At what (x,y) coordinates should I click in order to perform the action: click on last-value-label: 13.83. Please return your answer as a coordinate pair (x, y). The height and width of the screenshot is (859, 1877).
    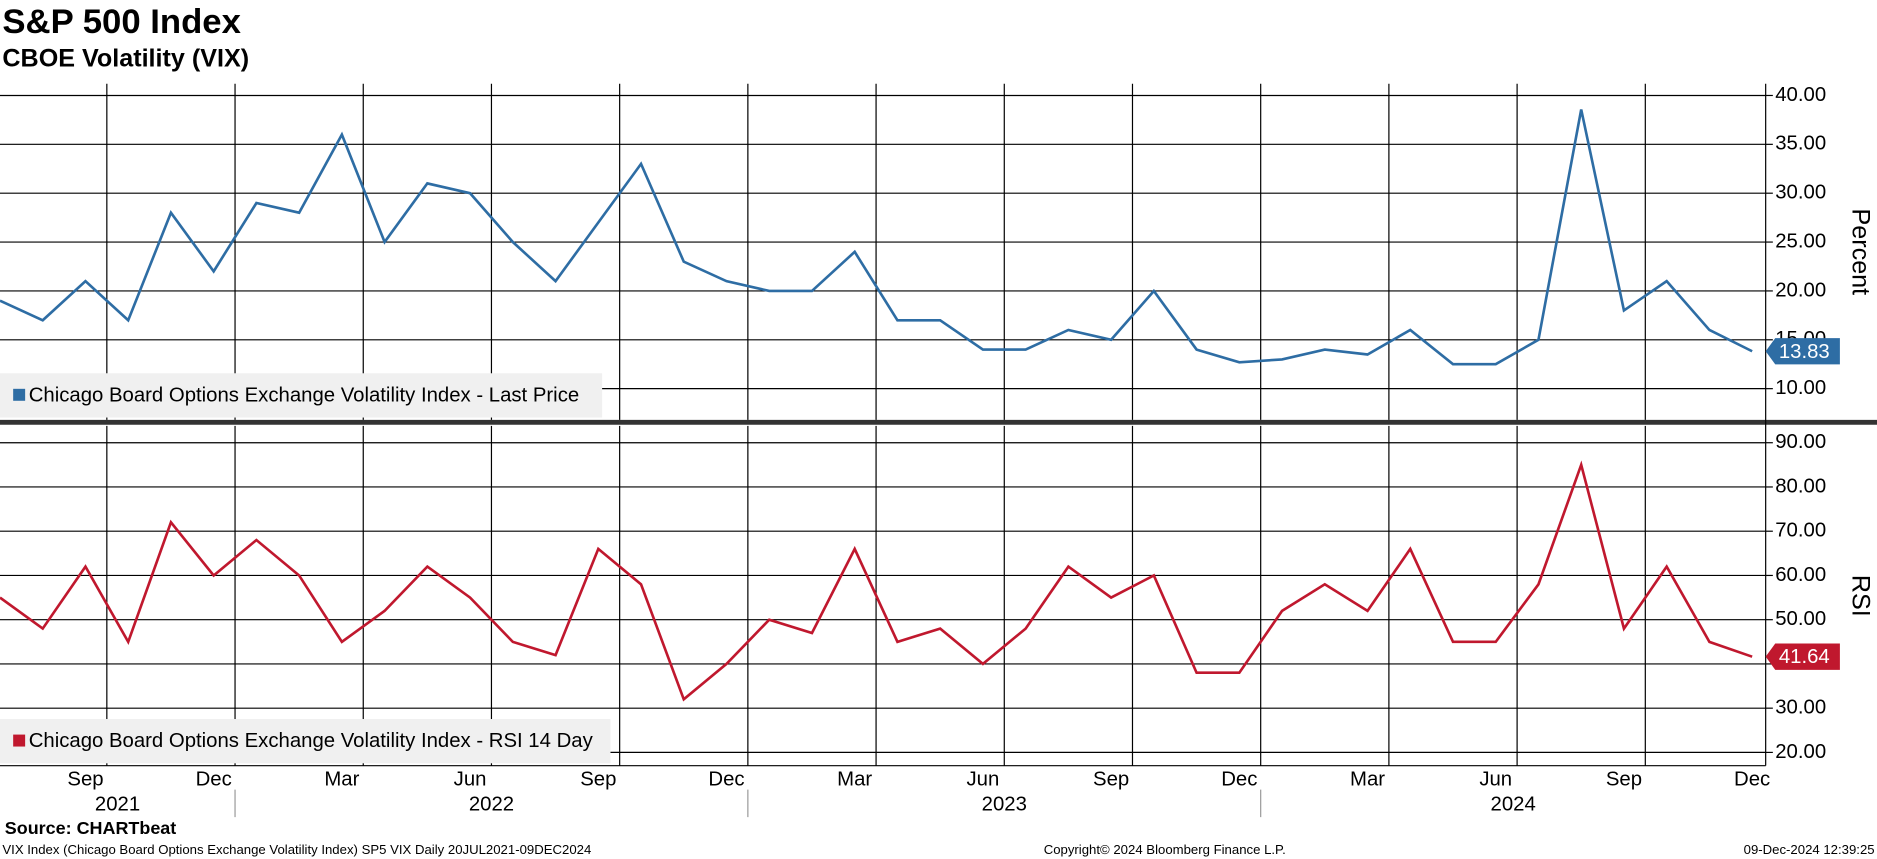
    Looking at the image, I should click on (1804, 352).